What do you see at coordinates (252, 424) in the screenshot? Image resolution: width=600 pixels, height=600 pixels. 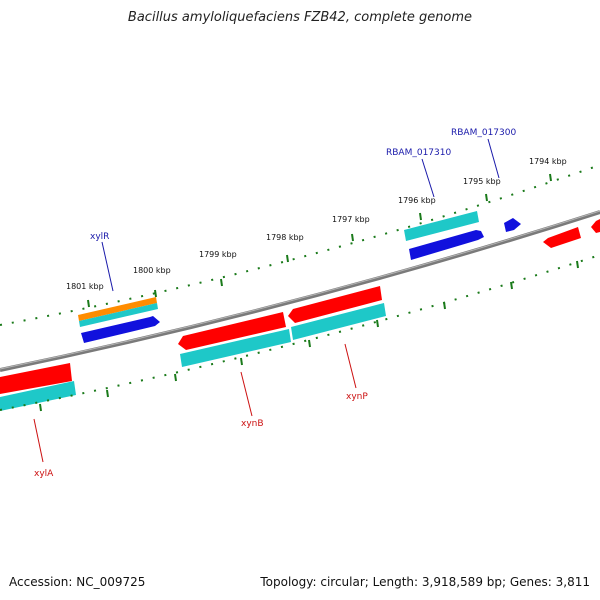 I see `gene-label-xynB: xynB` at bounding box center [252, 424].